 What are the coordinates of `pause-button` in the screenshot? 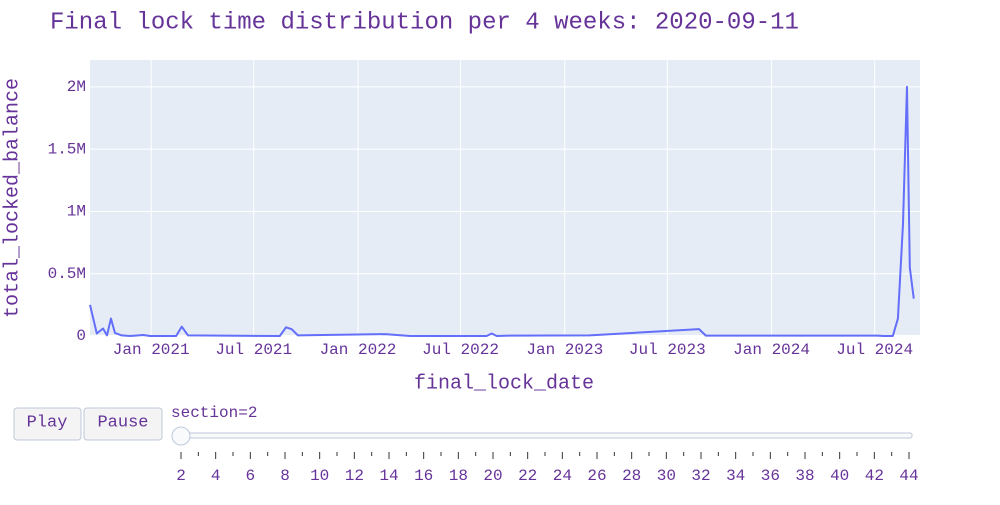 It's located at (123, 424).